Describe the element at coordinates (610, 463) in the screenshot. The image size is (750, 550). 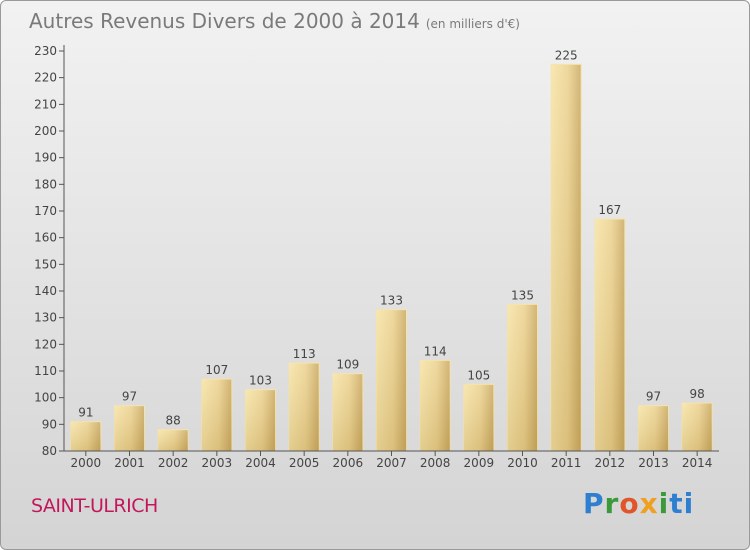
I see `x-tick-label: 2012` at that location.